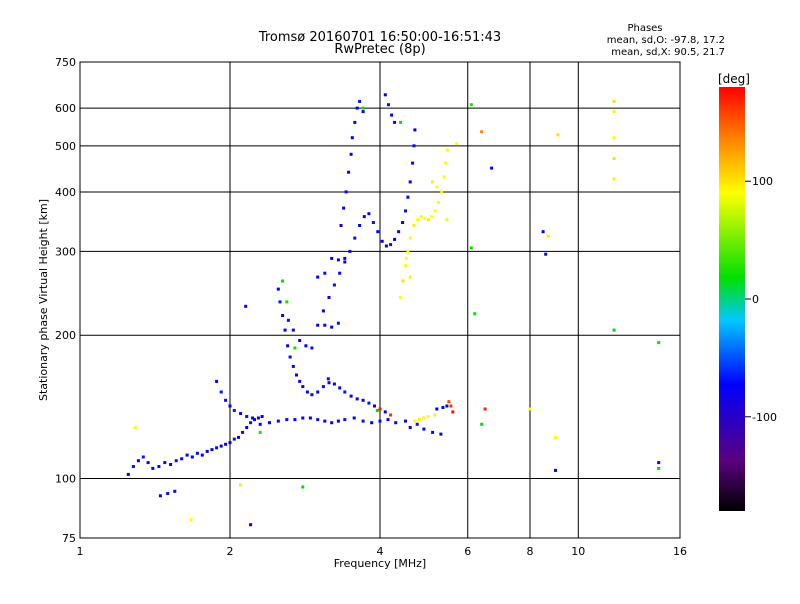 The image size is (800, 604). Describe the element at coordinates (762, 181) in the screenshot. I see `colorbar-tick-label: 100` at that location.